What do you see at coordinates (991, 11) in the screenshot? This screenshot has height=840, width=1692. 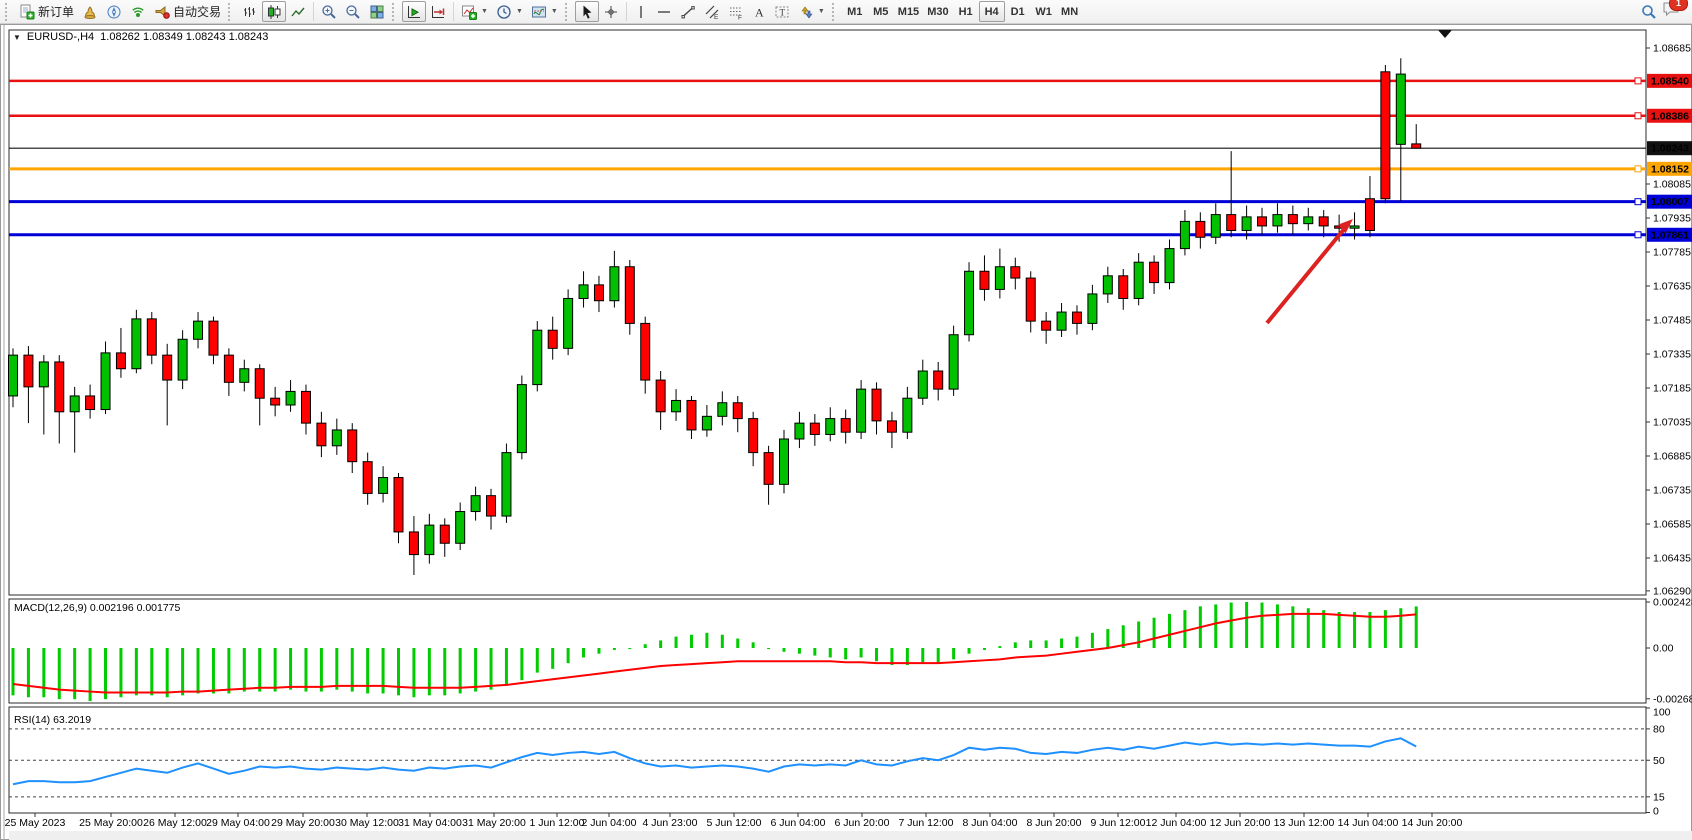 I see `timeframe-button-H4: H4` at bounding box center [991, 11].